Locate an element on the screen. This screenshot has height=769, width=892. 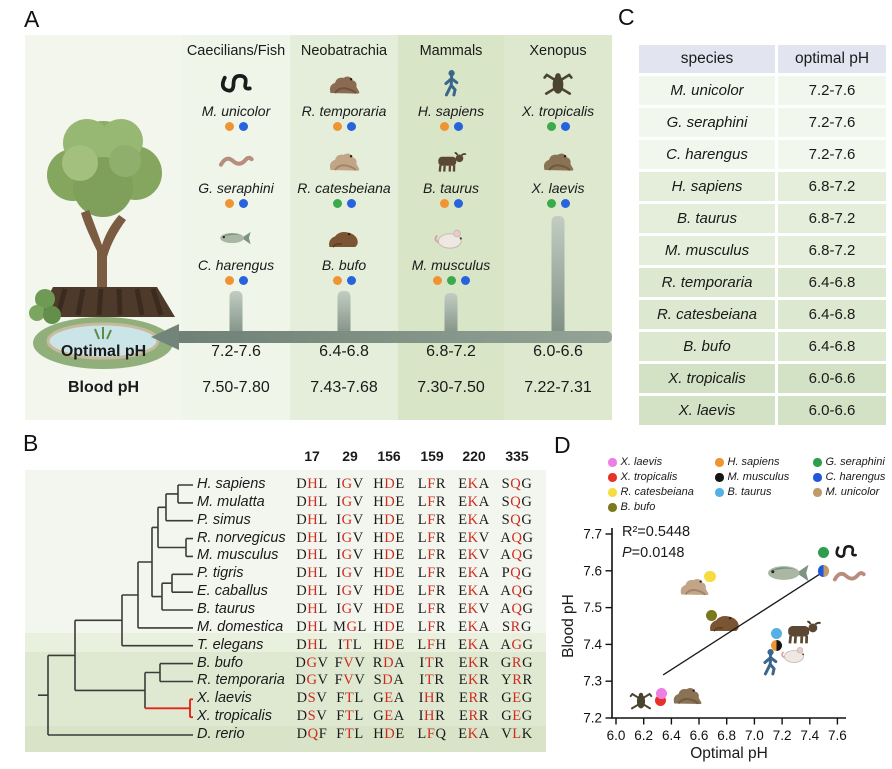
table-row: R. catesbeiana 6.4-6.8 is located at coordinates (762, 314).